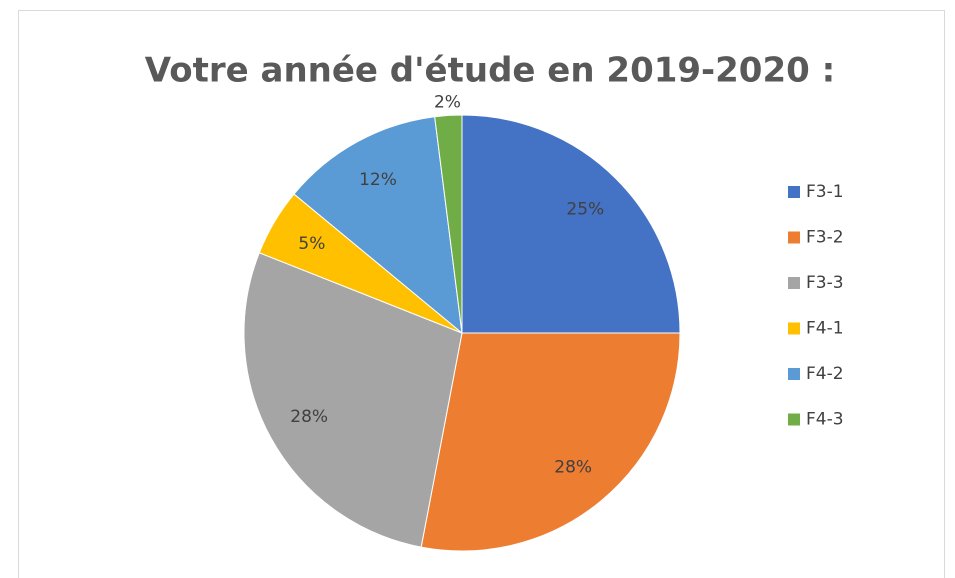  Describe the element at coordinates (585, 210) in the screenshot. I see `data-label: 25%` at that location.